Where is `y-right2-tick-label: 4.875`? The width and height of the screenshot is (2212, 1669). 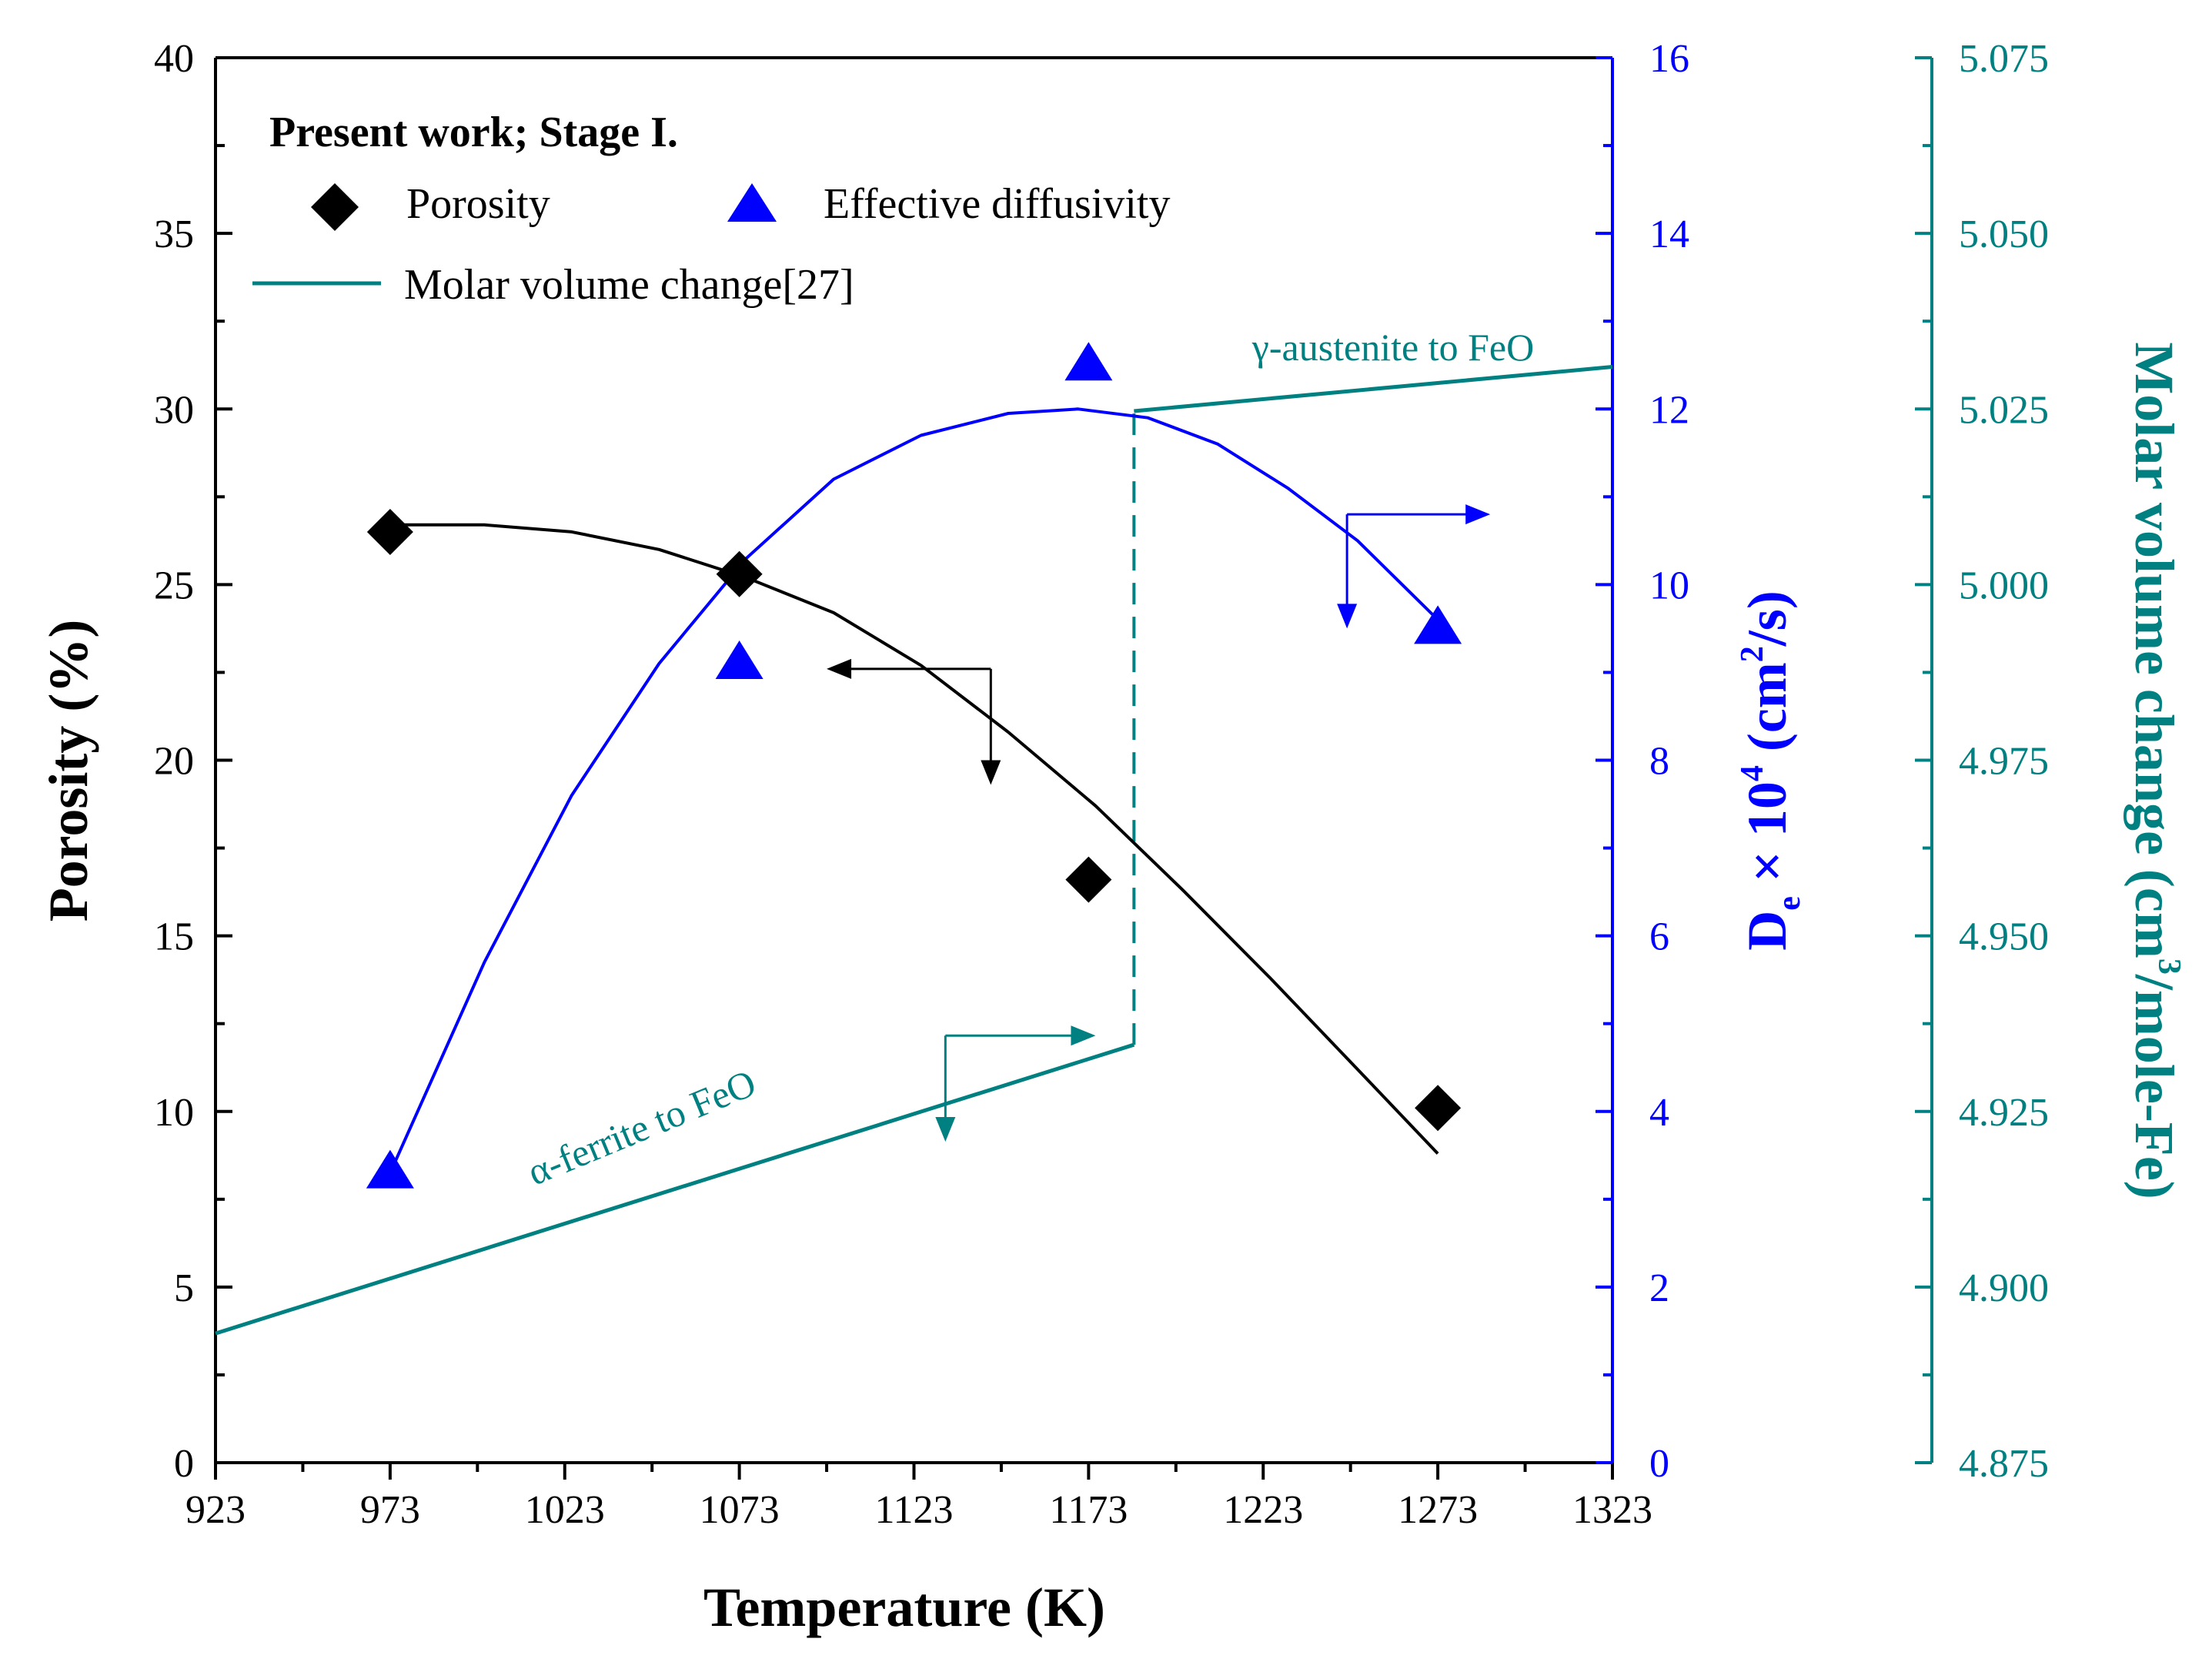
y-right2-tick-label: 4.875 is located at coordinates (2004, 1464).